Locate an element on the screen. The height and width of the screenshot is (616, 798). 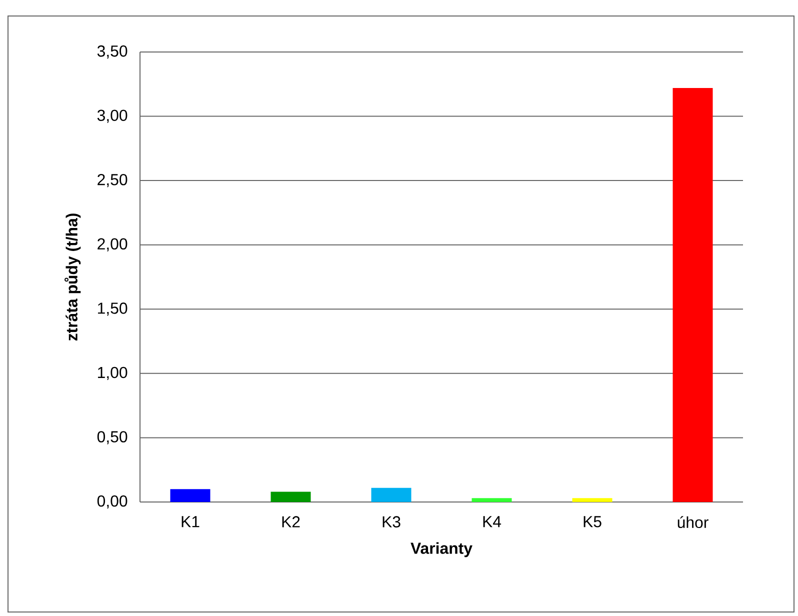
y-tick-label: 0,50 is located at coordinates (112, 437).